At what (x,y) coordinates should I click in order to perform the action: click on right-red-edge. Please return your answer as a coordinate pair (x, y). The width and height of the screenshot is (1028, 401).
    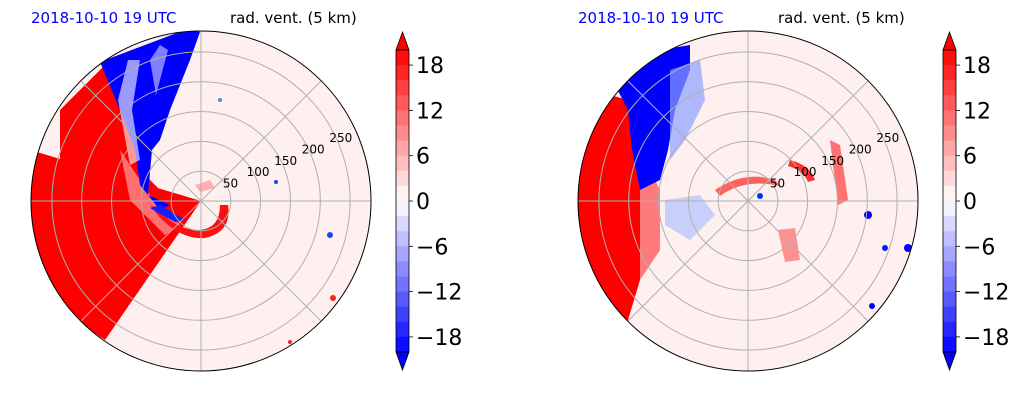
    Looking at the image, I should click on (614, 212).